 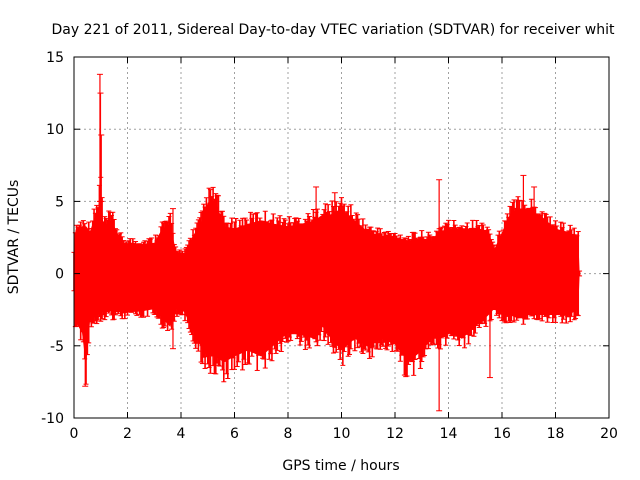 I want to click on x-tick-label: 0, so click(x=74, y=434).